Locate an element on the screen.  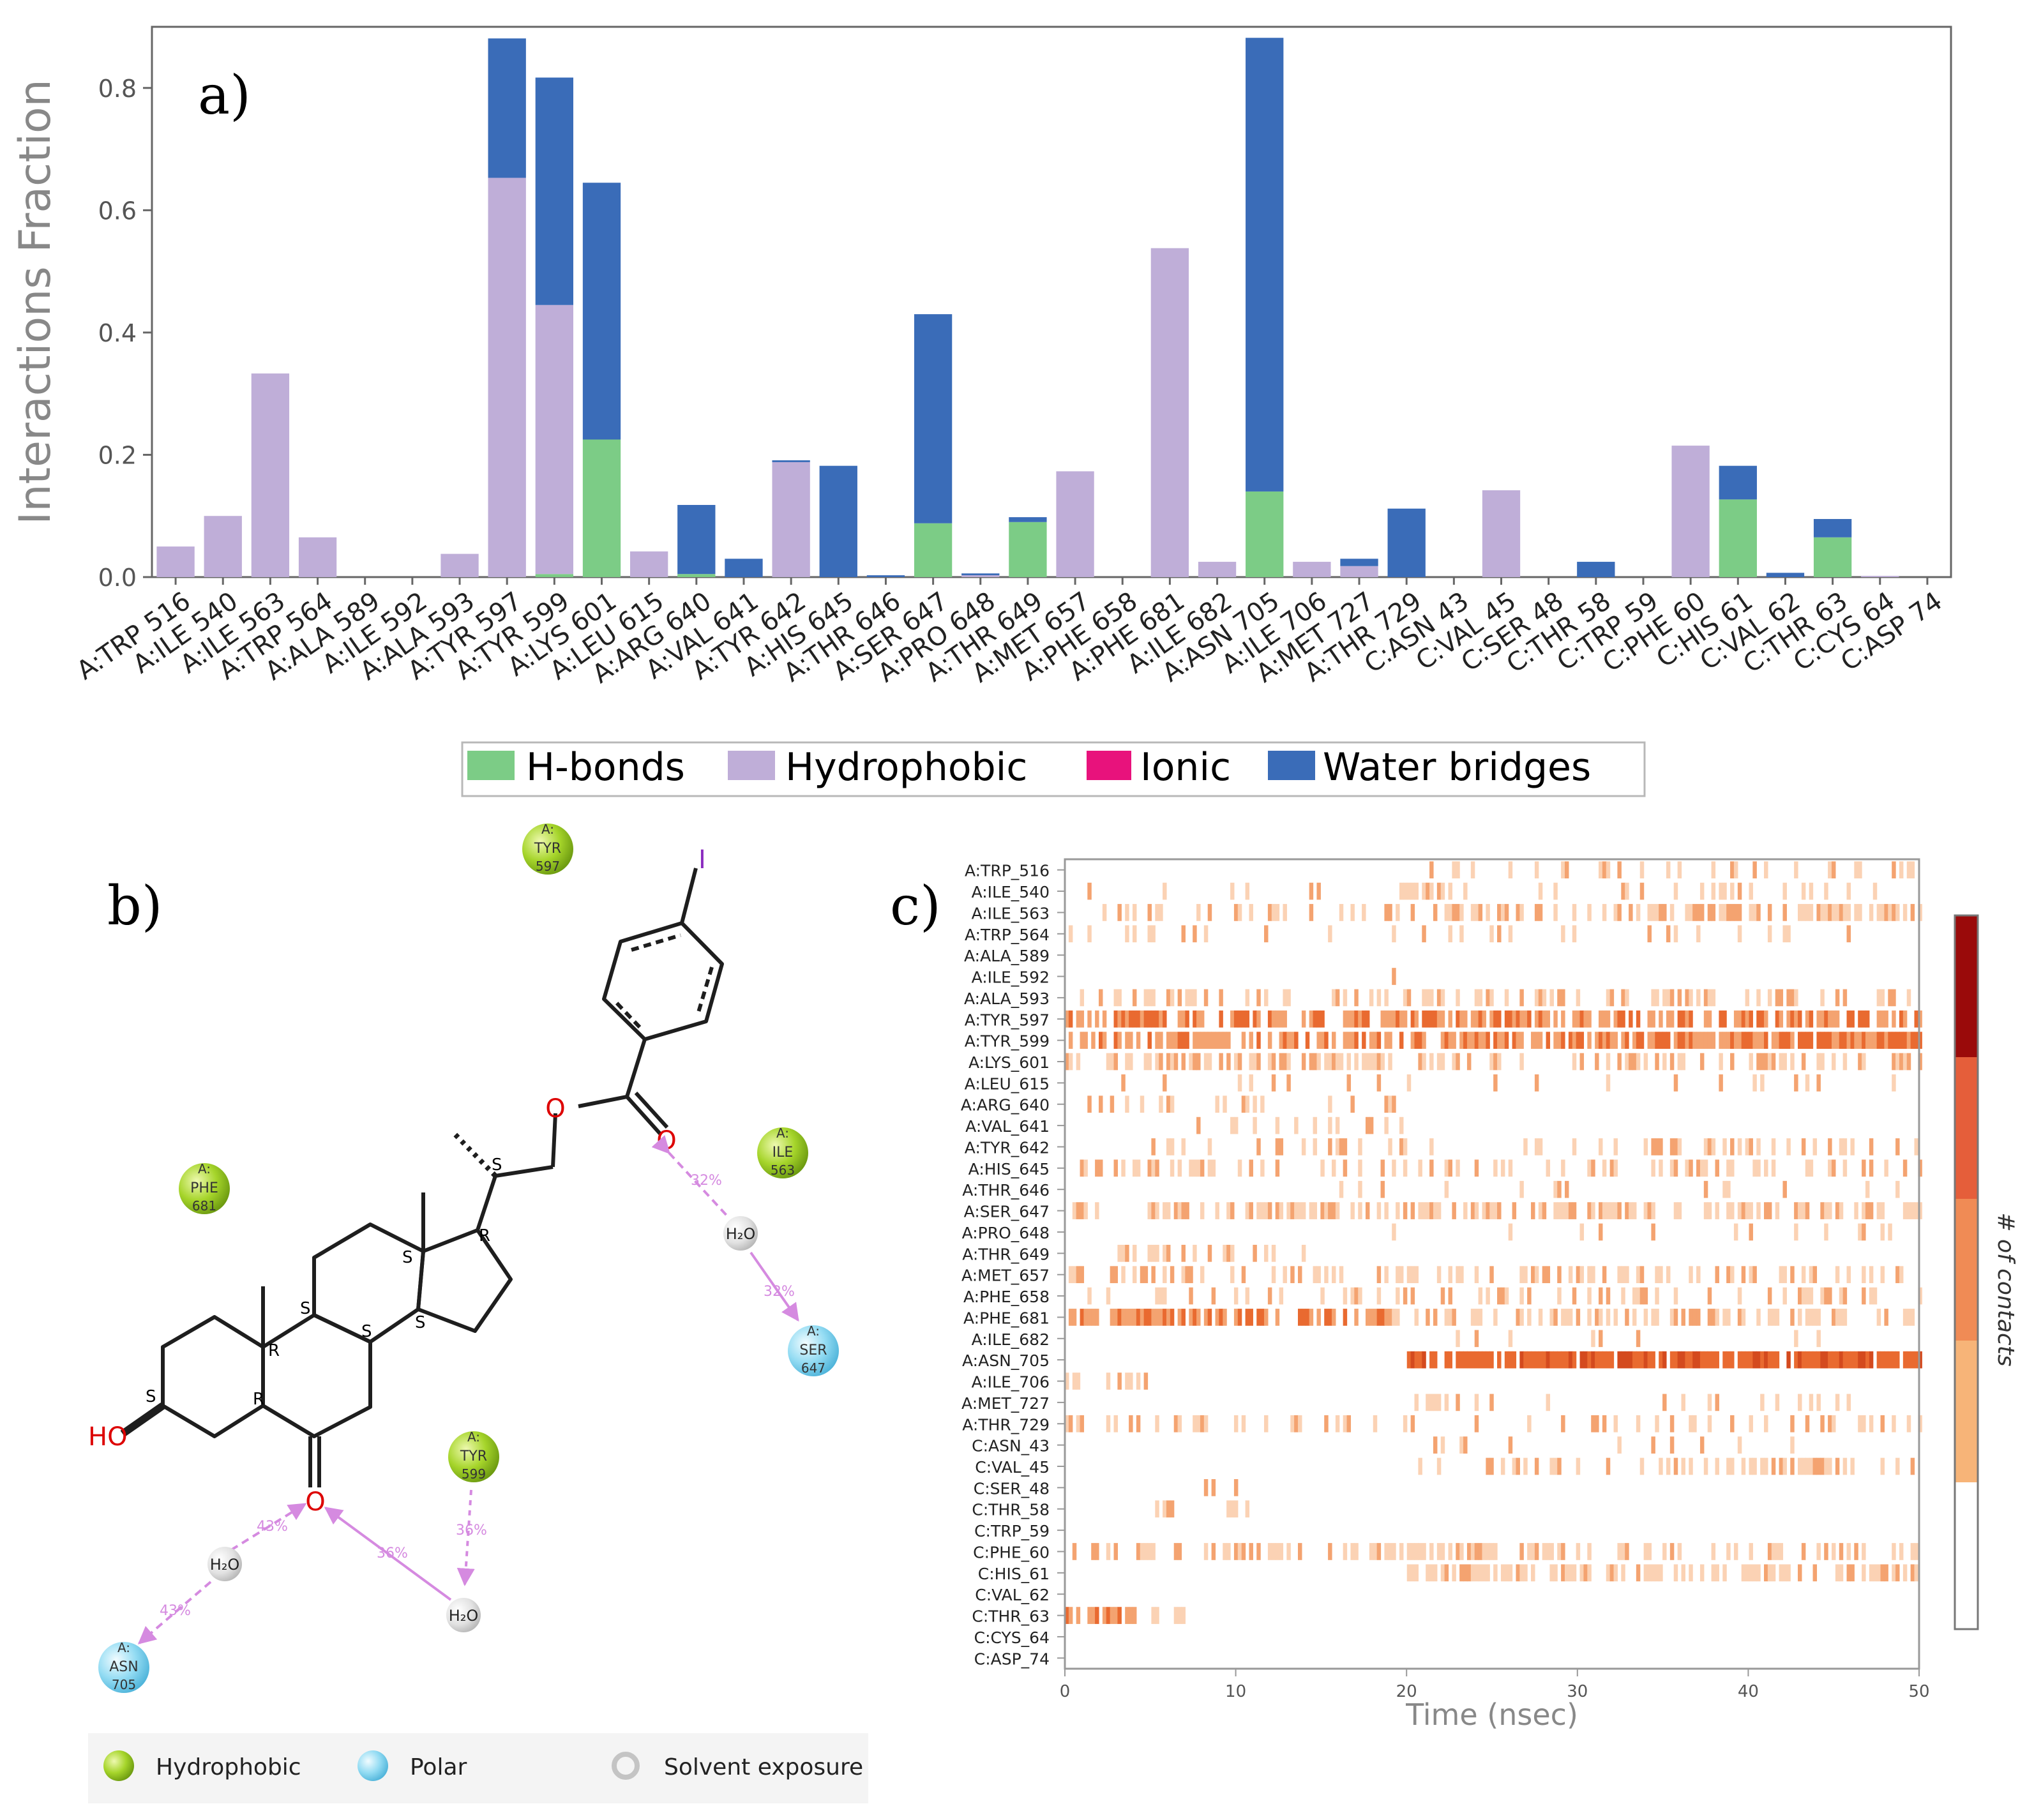
bar-water-bridges is located at coordinates (601, 312).